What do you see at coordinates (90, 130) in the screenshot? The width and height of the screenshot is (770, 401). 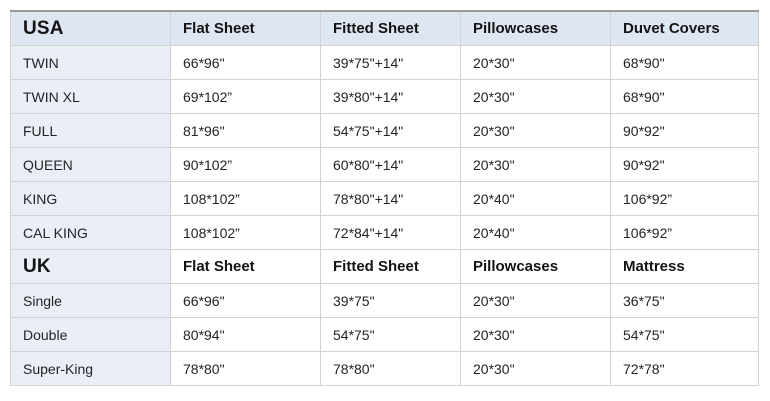 I see `row-label-full: FULL` at bounding box center [90, 130].